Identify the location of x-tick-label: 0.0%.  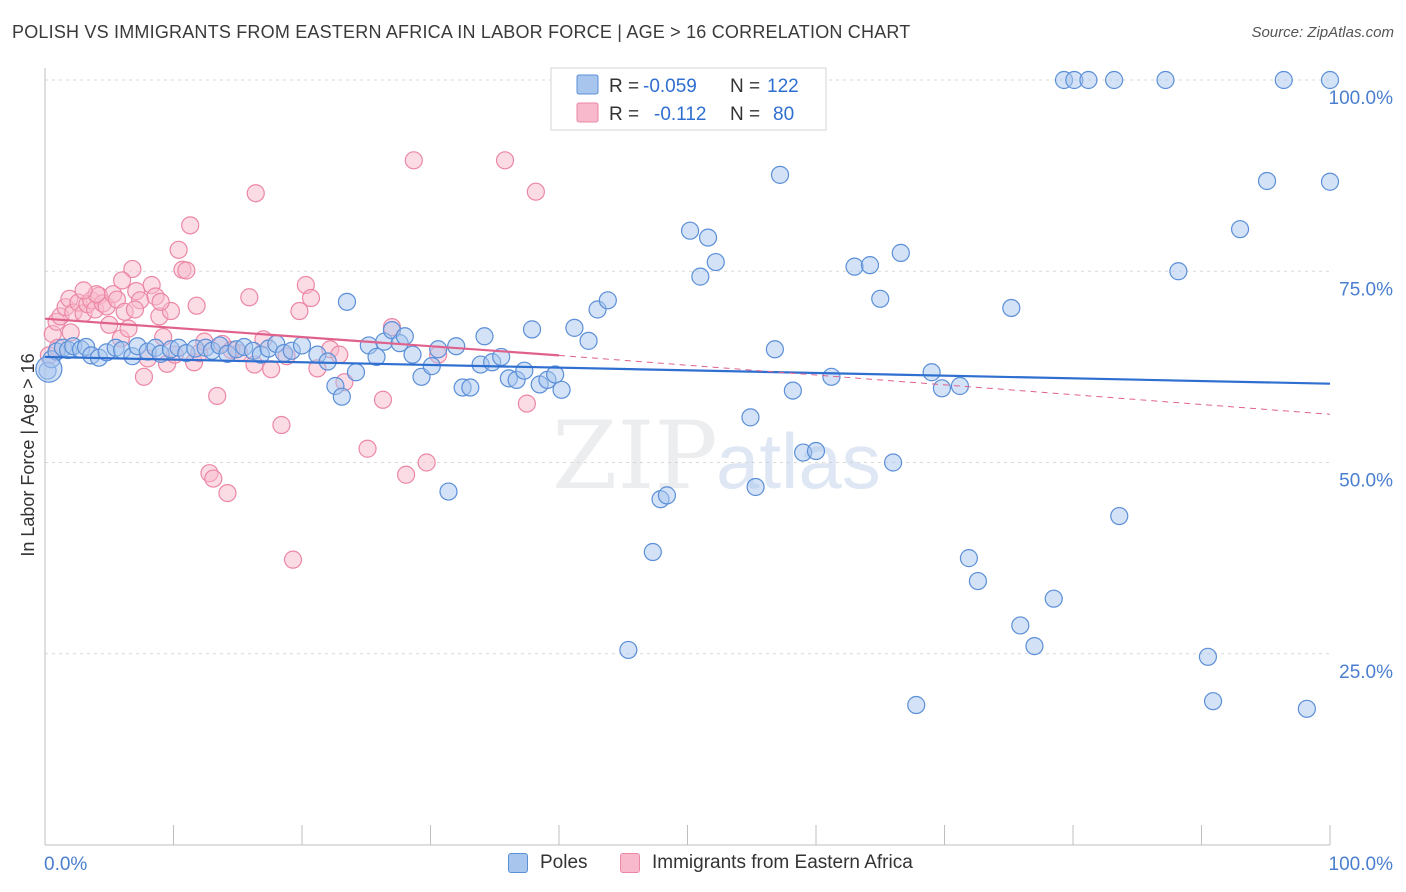
(65, 864).